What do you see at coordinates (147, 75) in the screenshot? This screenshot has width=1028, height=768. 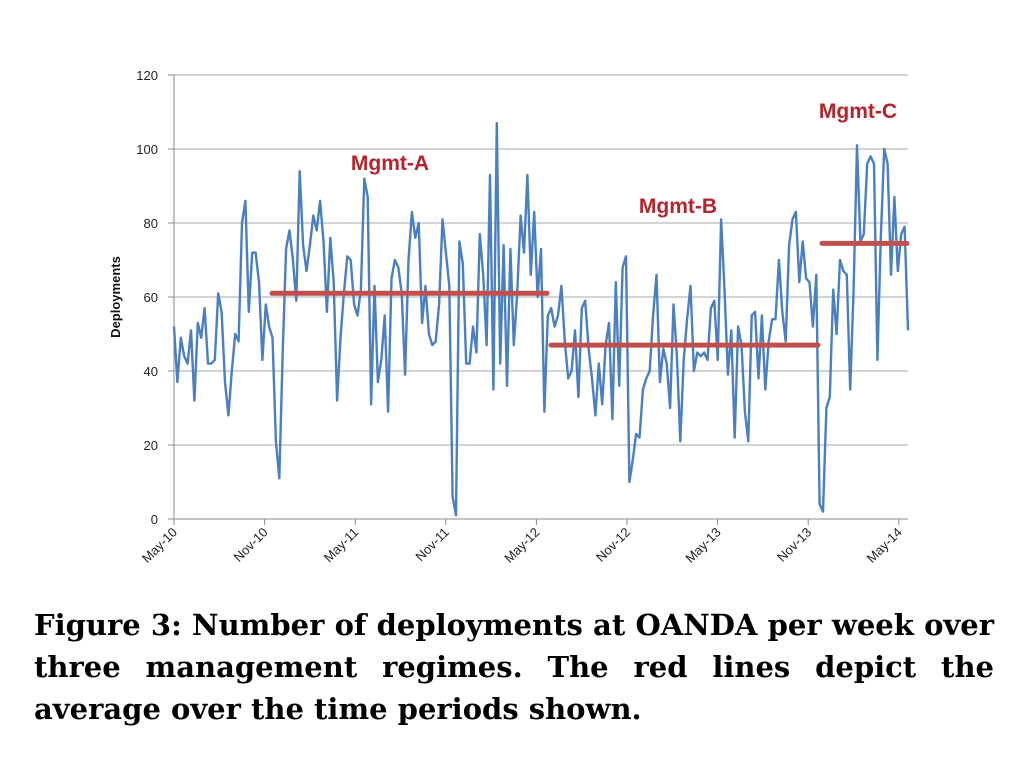 I see `y-tick-label: 120` at bounding box center [147, 75].